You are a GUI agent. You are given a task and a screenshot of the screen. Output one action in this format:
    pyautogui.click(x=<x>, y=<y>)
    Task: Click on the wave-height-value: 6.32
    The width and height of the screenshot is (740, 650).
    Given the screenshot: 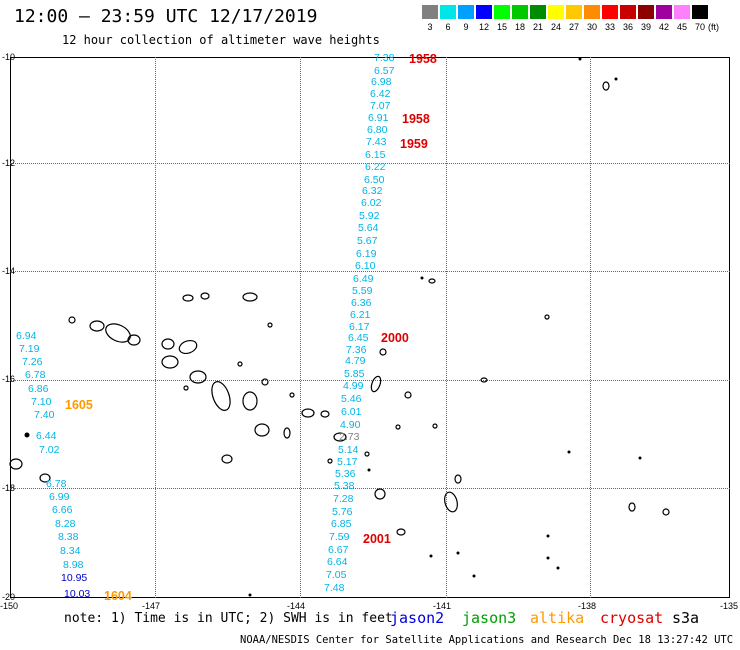 What is the action you would take?
    pyautogui.click(x=372, y=191)
    